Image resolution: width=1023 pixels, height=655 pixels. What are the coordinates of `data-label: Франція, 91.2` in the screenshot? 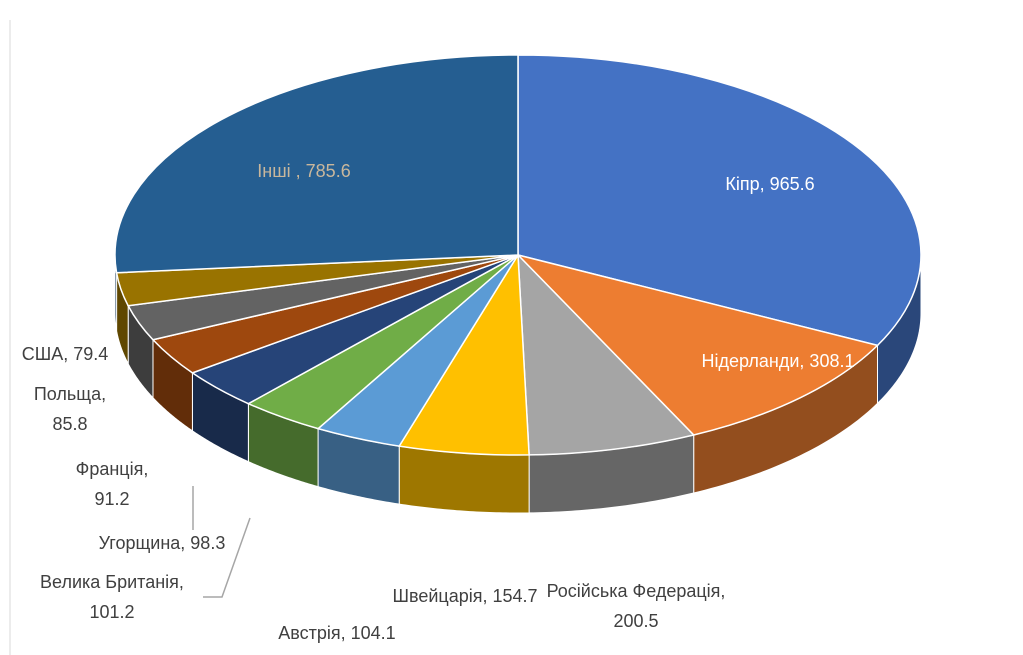 It's located at (112, 484).